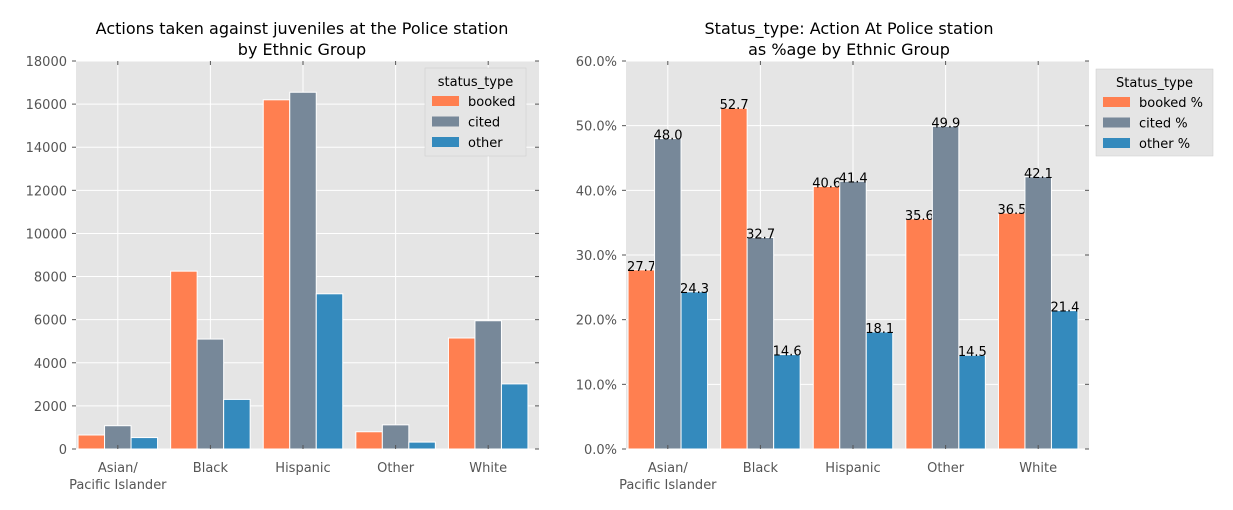 This screenshot has width=1233, height=510. Describe the element at coordinates (600, 450) in the screenshot. I see `y-tick-label: 0.0%` at that location.